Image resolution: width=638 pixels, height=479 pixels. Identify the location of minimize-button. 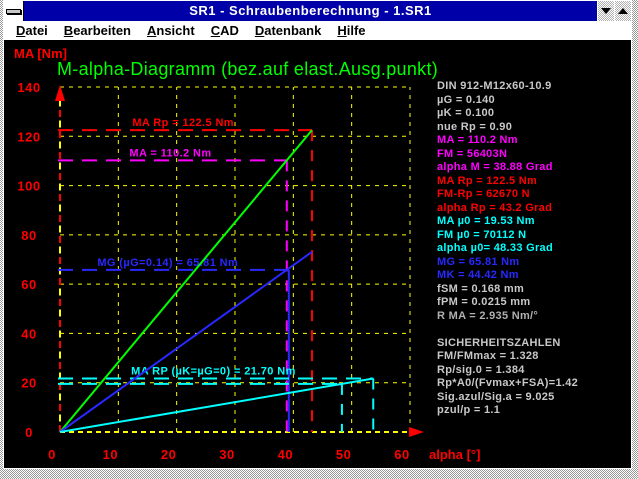
(605, 11).